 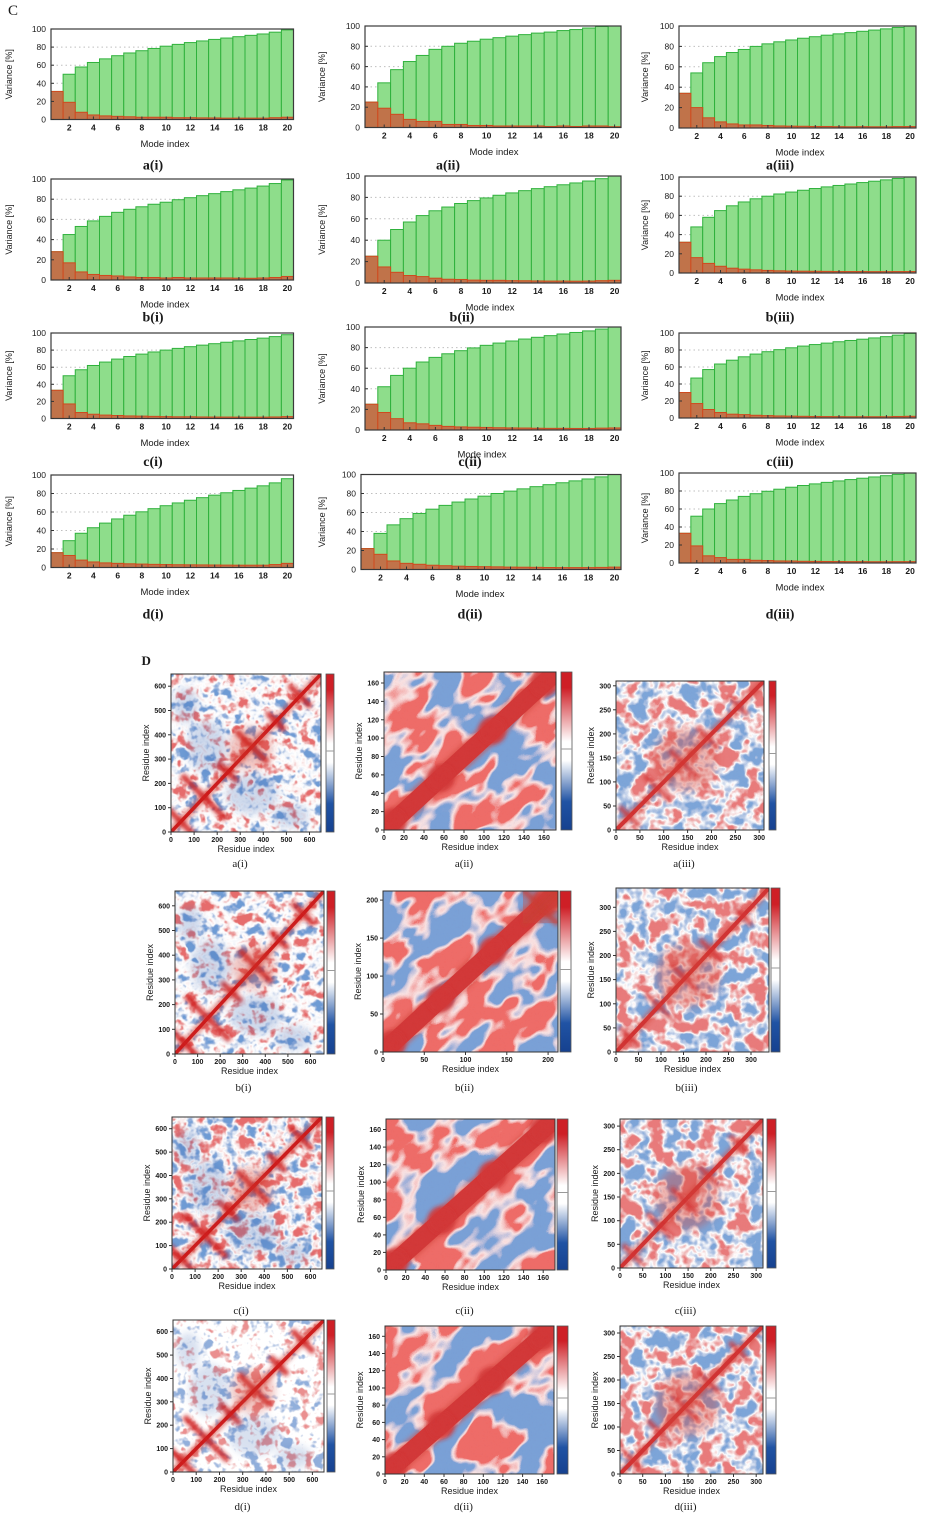 I want to click on svg-text: 18, so click(x=589, y=578).